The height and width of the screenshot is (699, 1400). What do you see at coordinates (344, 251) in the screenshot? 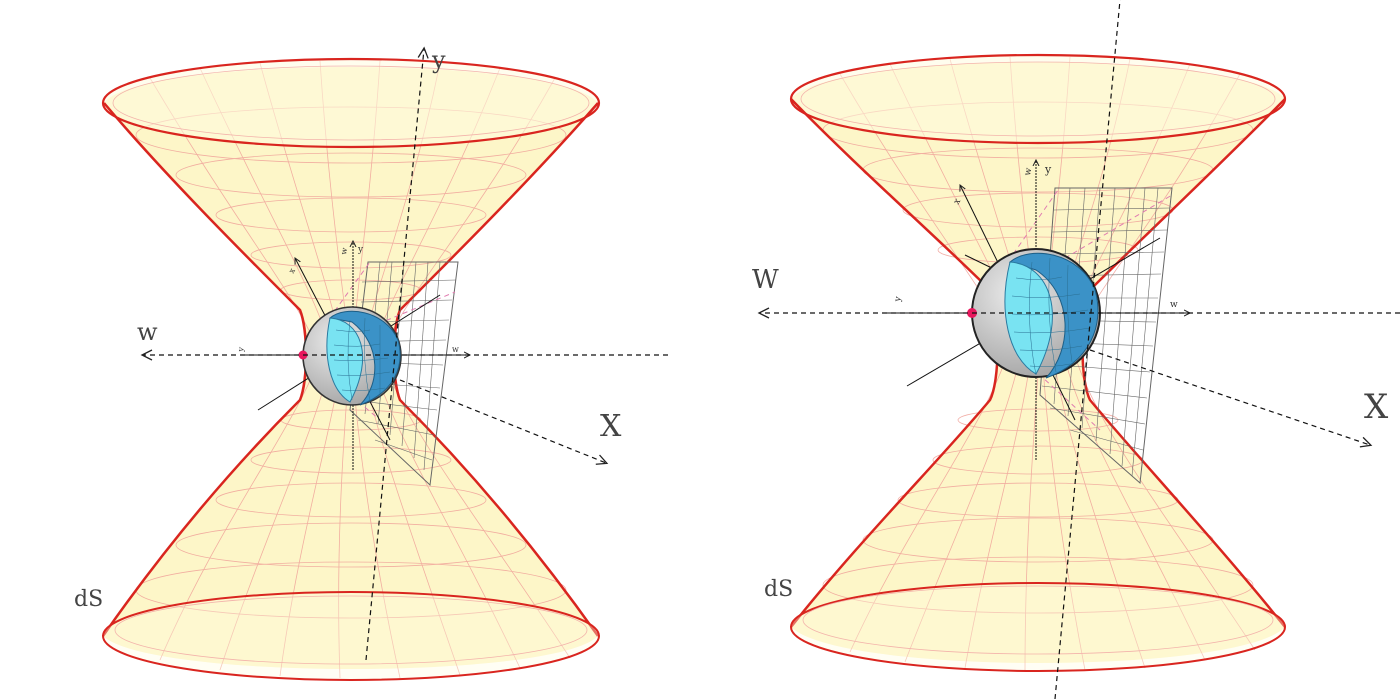
I see `left-small-label-w2: w` at bounding box center [344, 251].